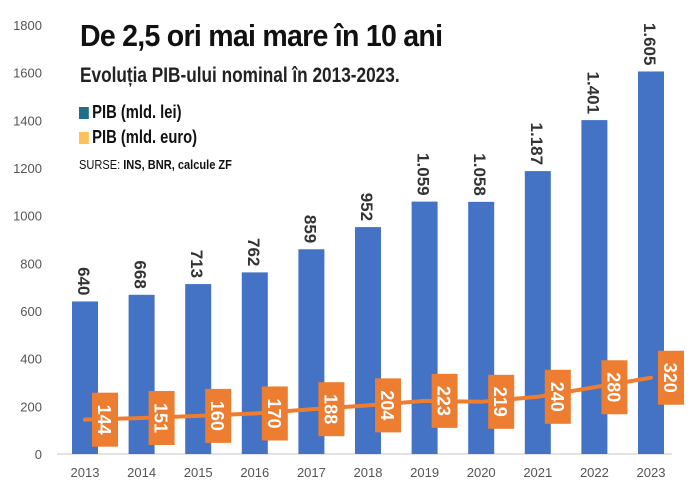  Describe the element at coordinates (368, 472) in the screenshot. I see `x-tick-label: 2018` at that location.